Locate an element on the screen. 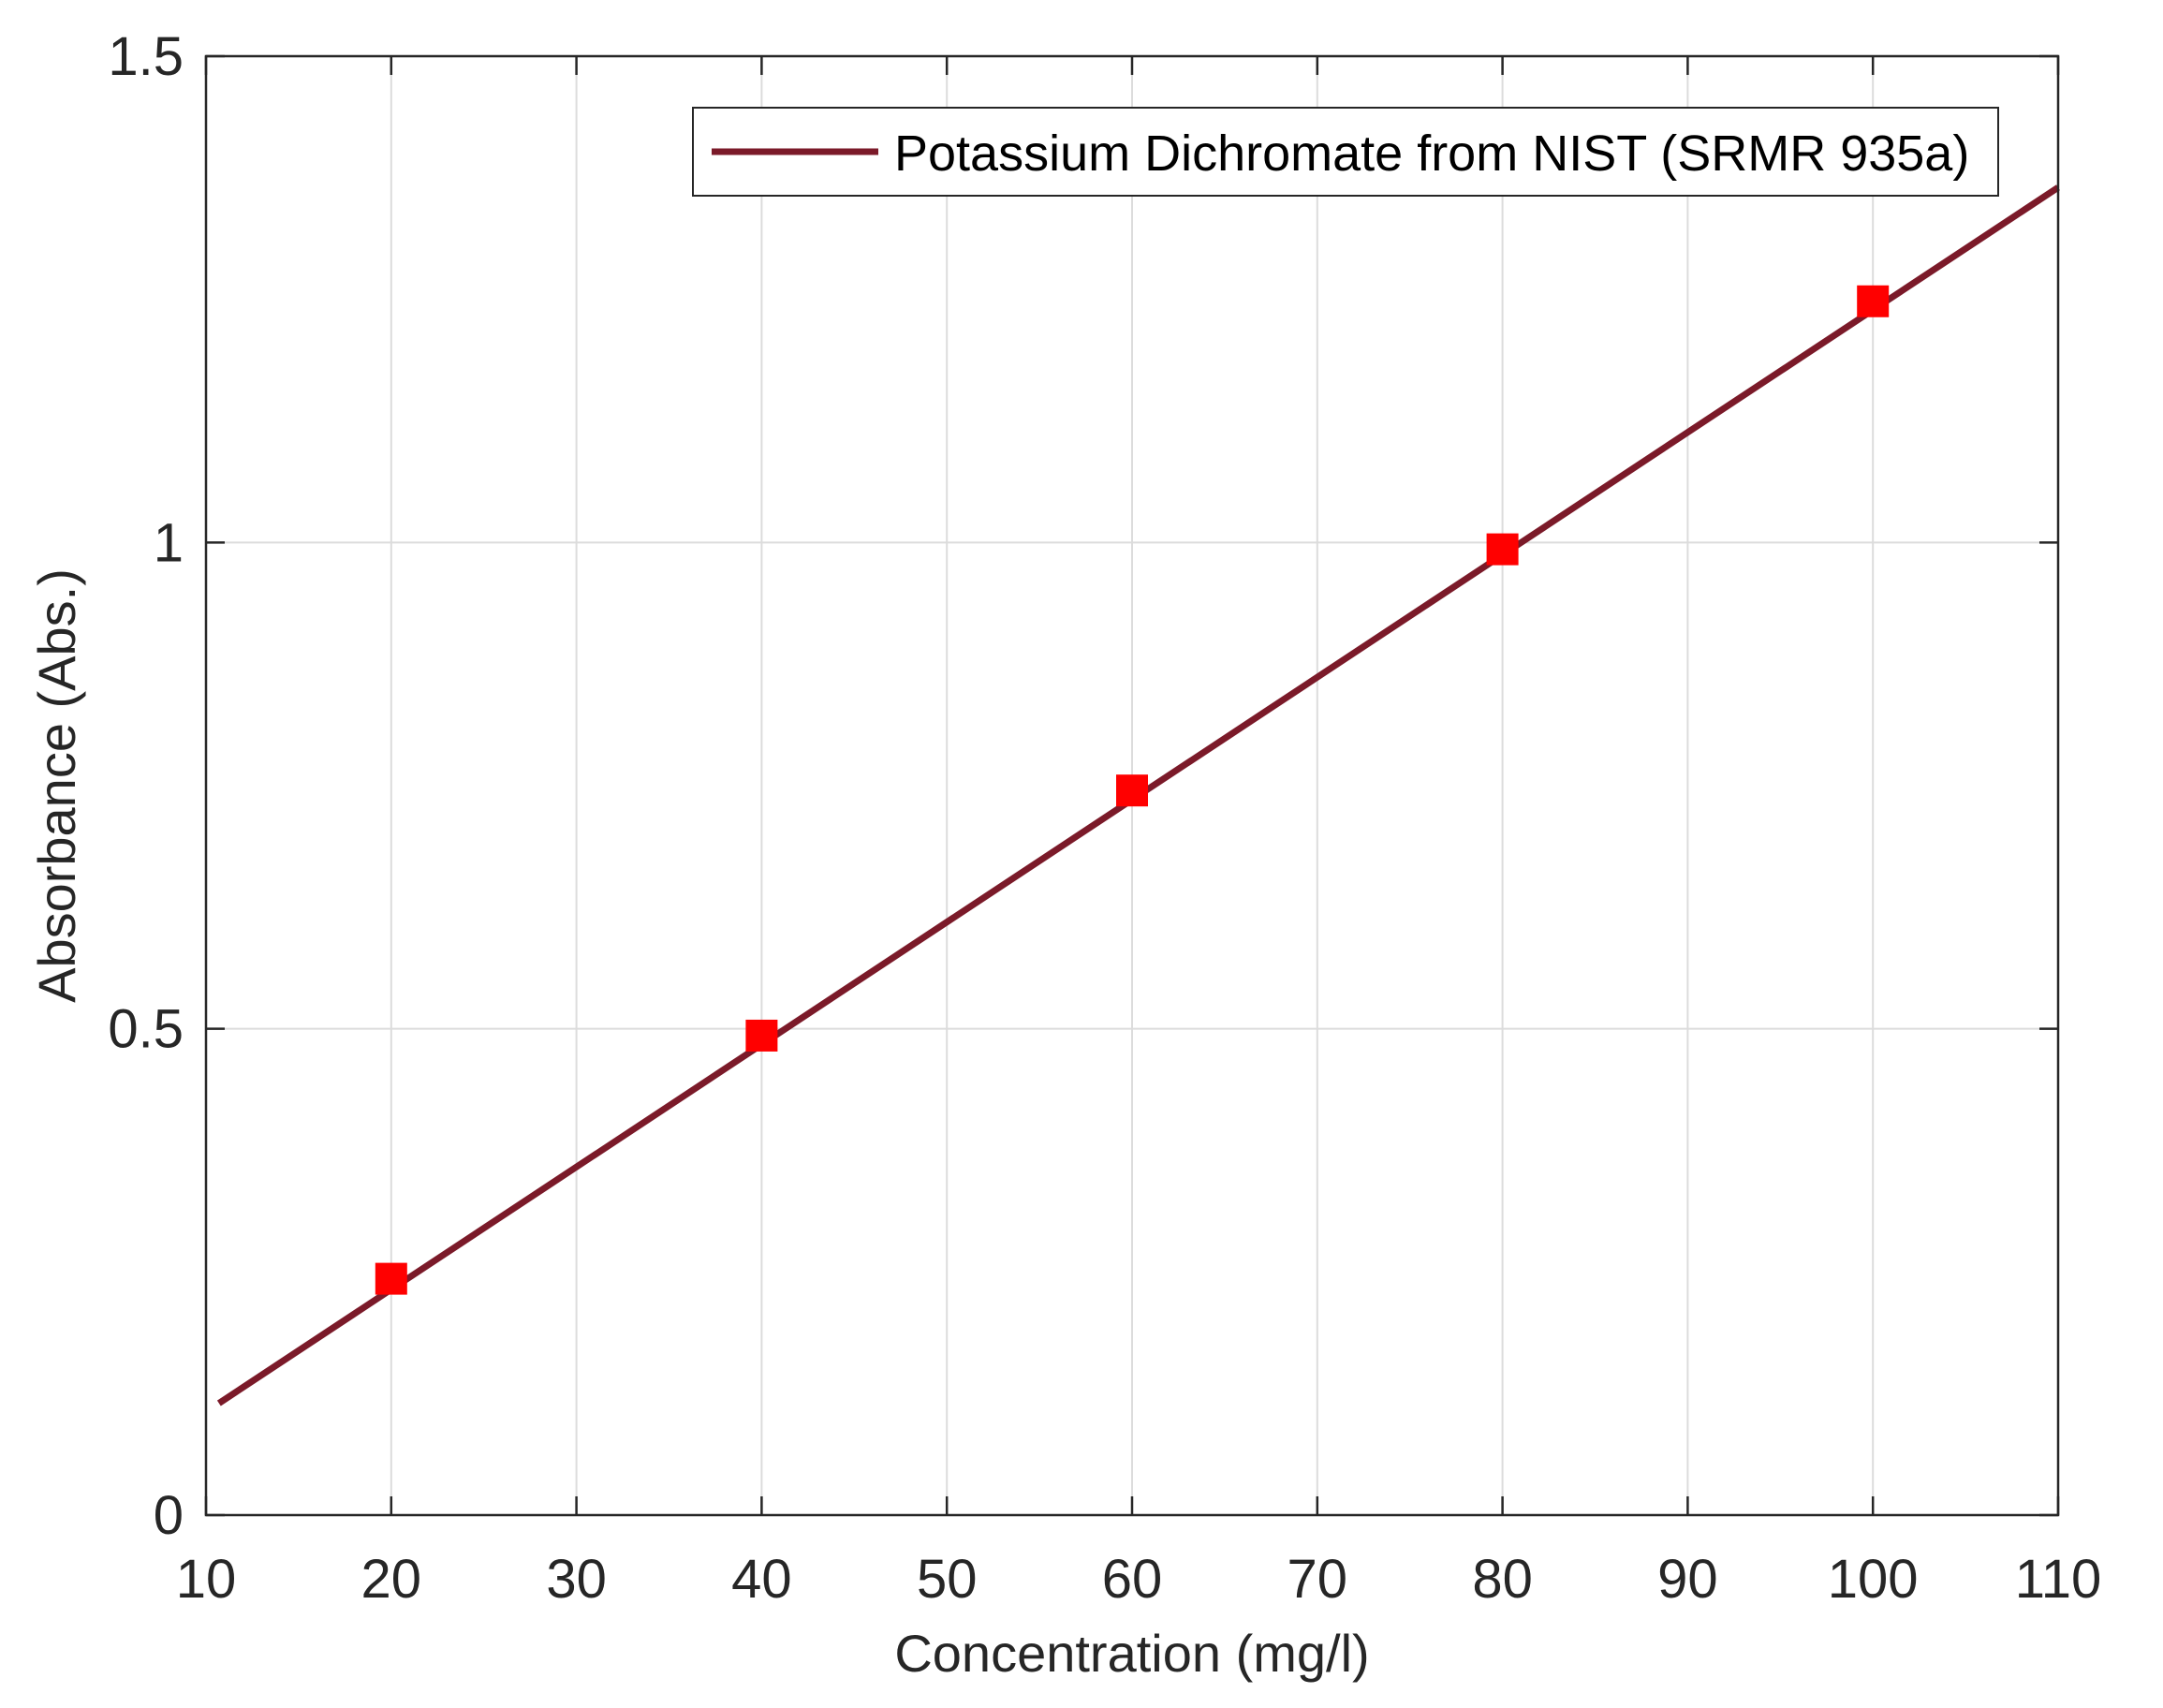 The height and width of the screenshot is (1708, 2163). x-tick-label: 20 is located at coordinates (391, 1579).